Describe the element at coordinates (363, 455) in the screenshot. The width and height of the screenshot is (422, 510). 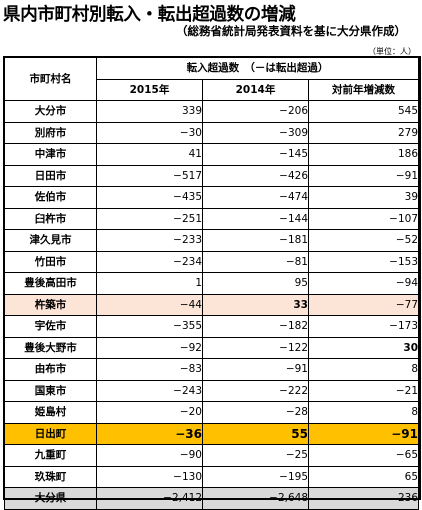
I see `cell-diff: −65` at that location.